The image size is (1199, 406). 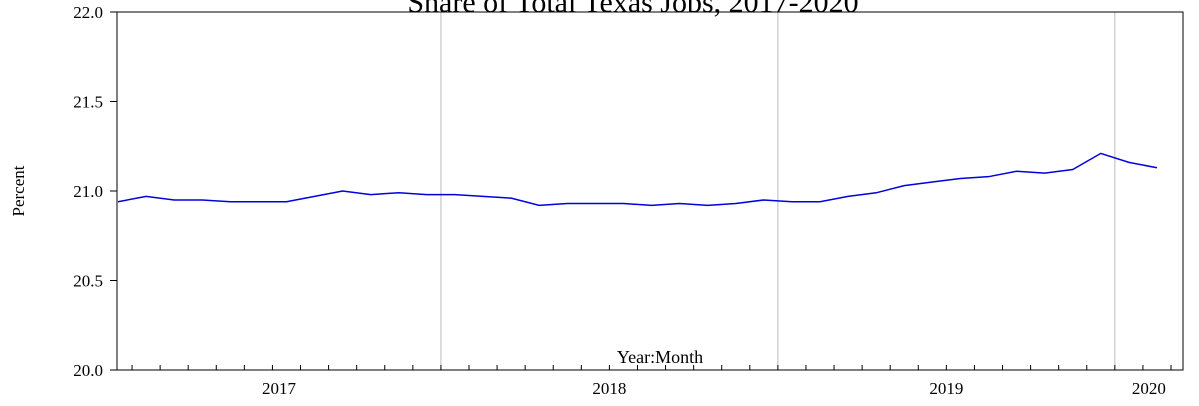 I want to click on y-axis-label: Percent, so click(x=18, y=190).